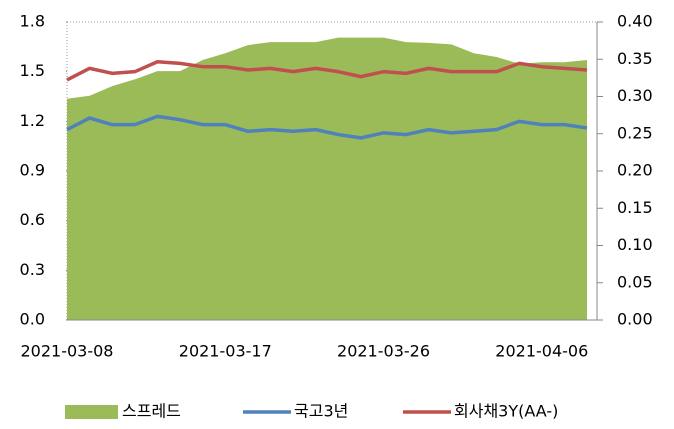 The width and height of the screenshot is (674, 429). Describe the element at coordinates (635, 319) in the screenshot. I see `y2-tick-label: 0.00` at that location.